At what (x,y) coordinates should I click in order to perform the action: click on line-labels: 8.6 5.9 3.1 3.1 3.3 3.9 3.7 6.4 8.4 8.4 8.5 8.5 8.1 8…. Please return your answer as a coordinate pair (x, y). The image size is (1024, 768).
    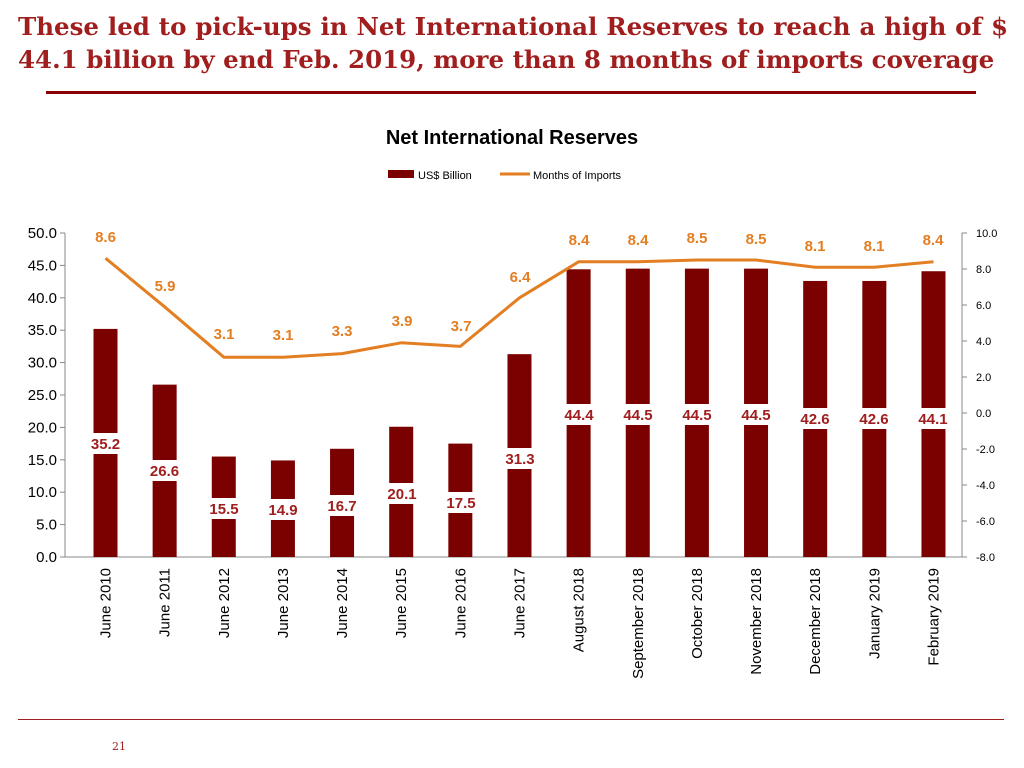
    Looking at the image, I should click on (519, 286).